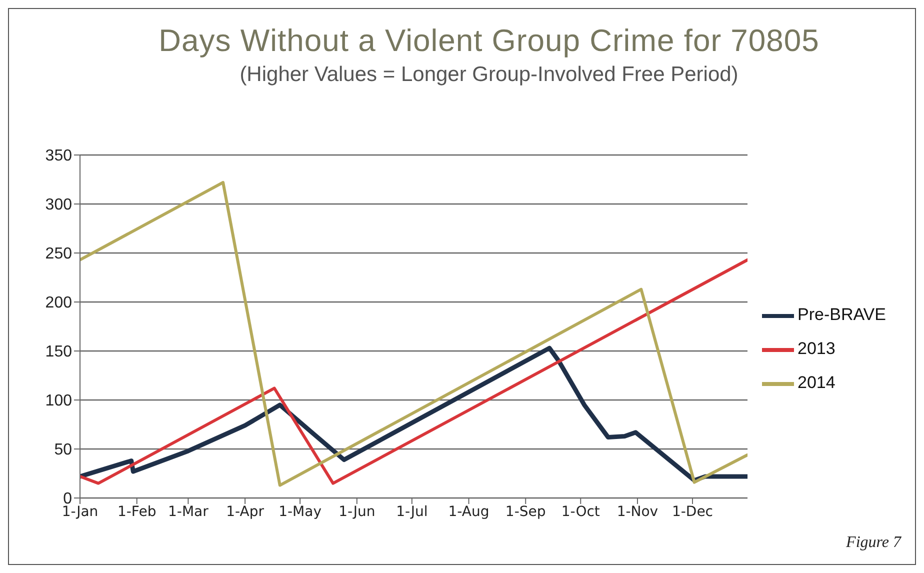 The image size is (924, 573). I want to click on chart-subtitle: (Higher Values = Longer Group-Involved Free Period), so click(489, 75).